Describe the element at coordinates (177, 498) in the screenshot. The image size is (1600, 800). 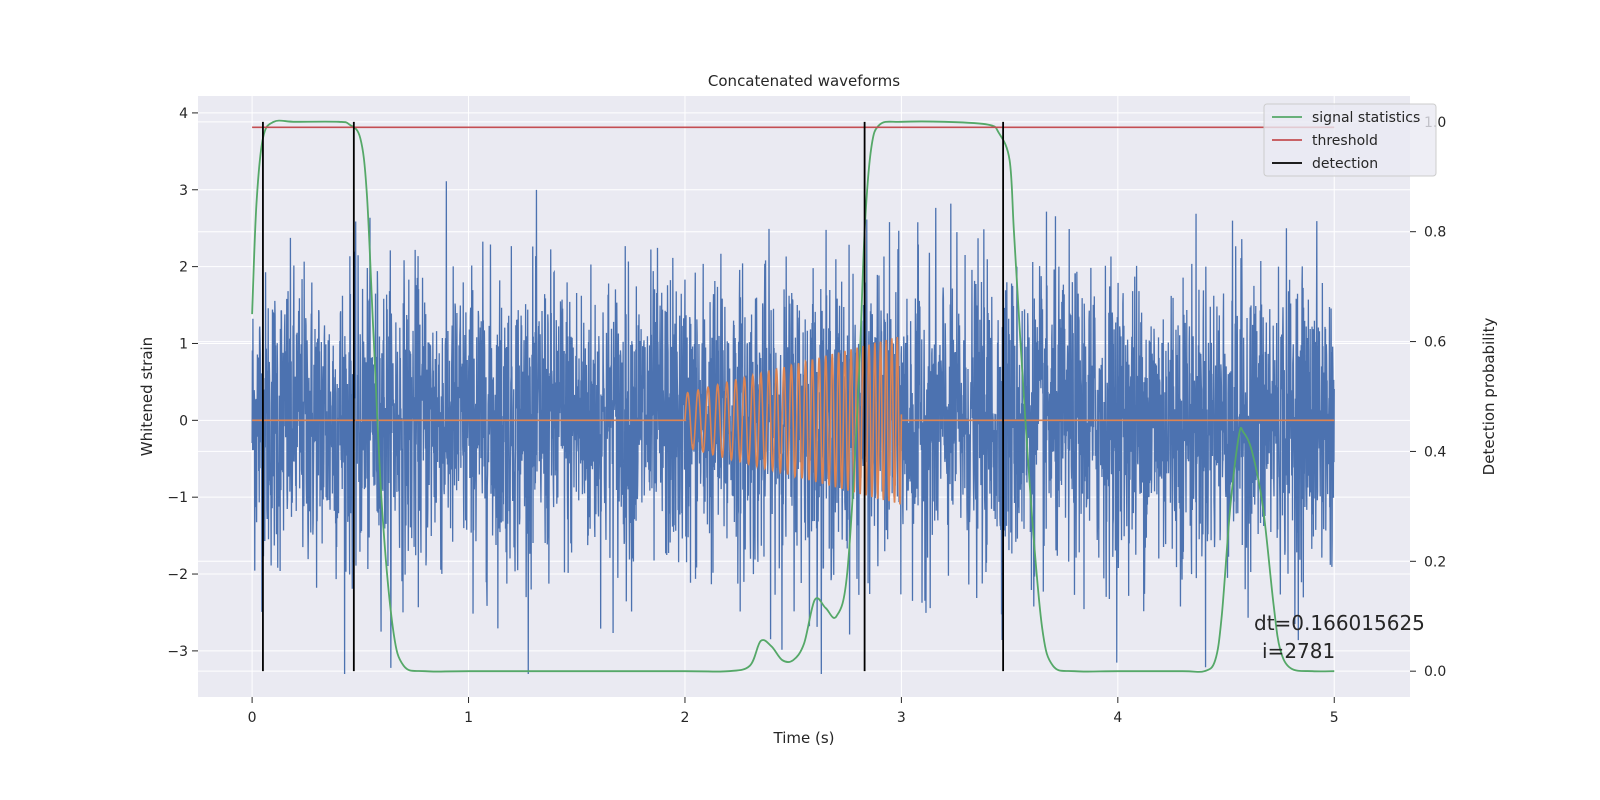
I see `y-tick-label: −1` at that location.